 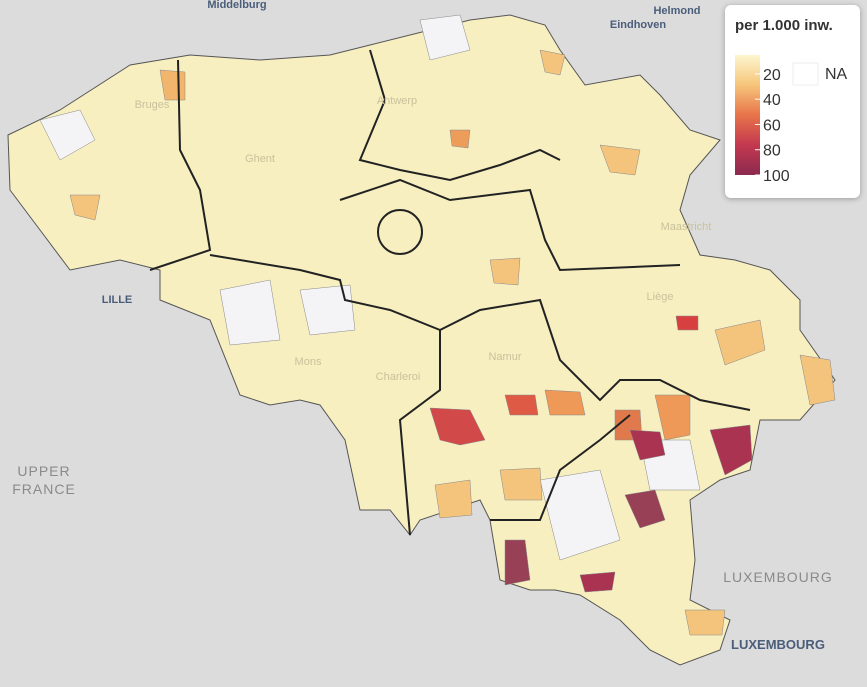 What do you see at coordinates (778, 577) in the screenshot?
I see `region-label: LUXEMBOURG` at bounding box center [778, 577].